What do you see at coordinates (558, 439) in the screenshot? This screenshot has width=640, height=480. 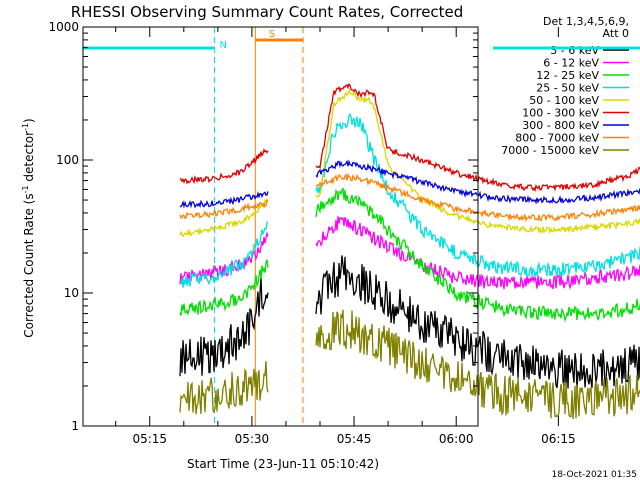 I see `x-tick-label: 06:15` at bounding box center [558, 439].